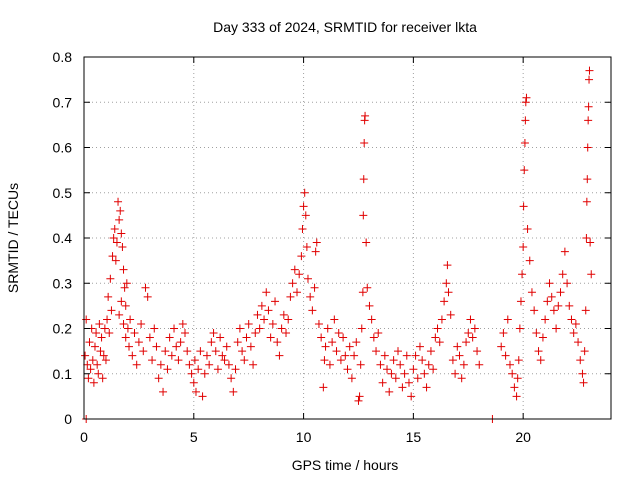  Describe the element at coordinates (68, 419) in the screenshot. I see `y-tick-label: 0` at that location.